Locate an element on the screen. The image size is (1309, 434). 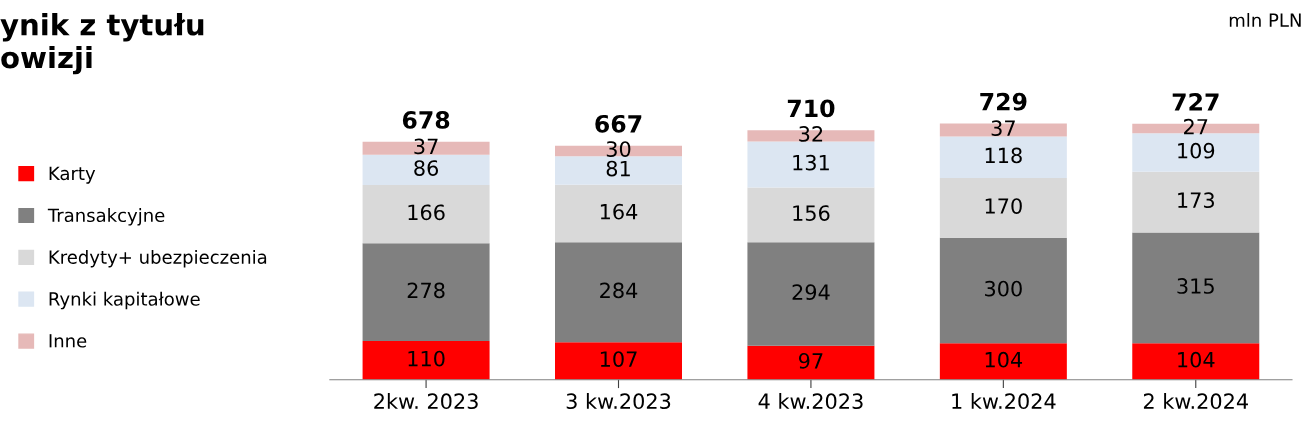
chart-title: ynik z tytułu owizji is located at coordinates (102, 44).